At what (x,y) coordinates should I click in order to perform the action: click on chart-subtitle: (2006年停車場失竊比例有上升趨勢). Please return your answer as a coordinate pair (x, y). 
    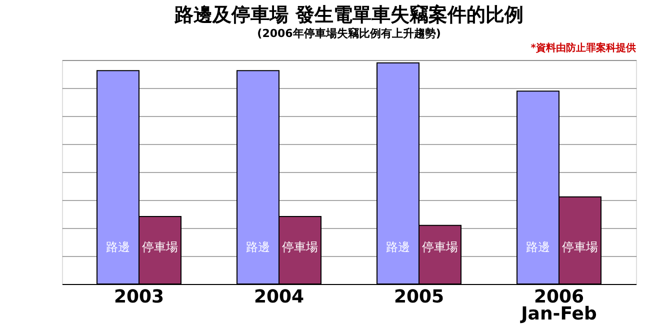
    Looking at the image, I should click on (349, 33).